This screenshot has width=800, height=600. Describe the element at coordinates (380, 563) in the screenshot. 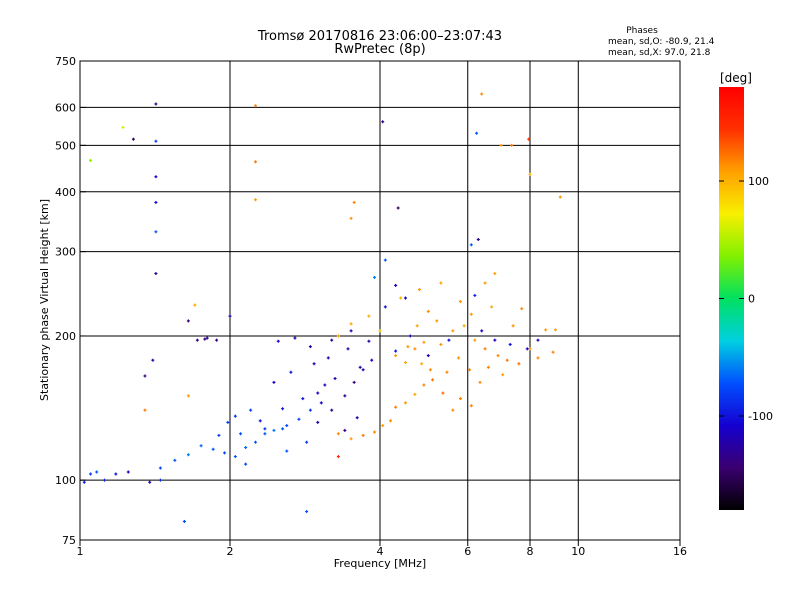

I see `x-axis-label: Frequency [MHz]` at that location.